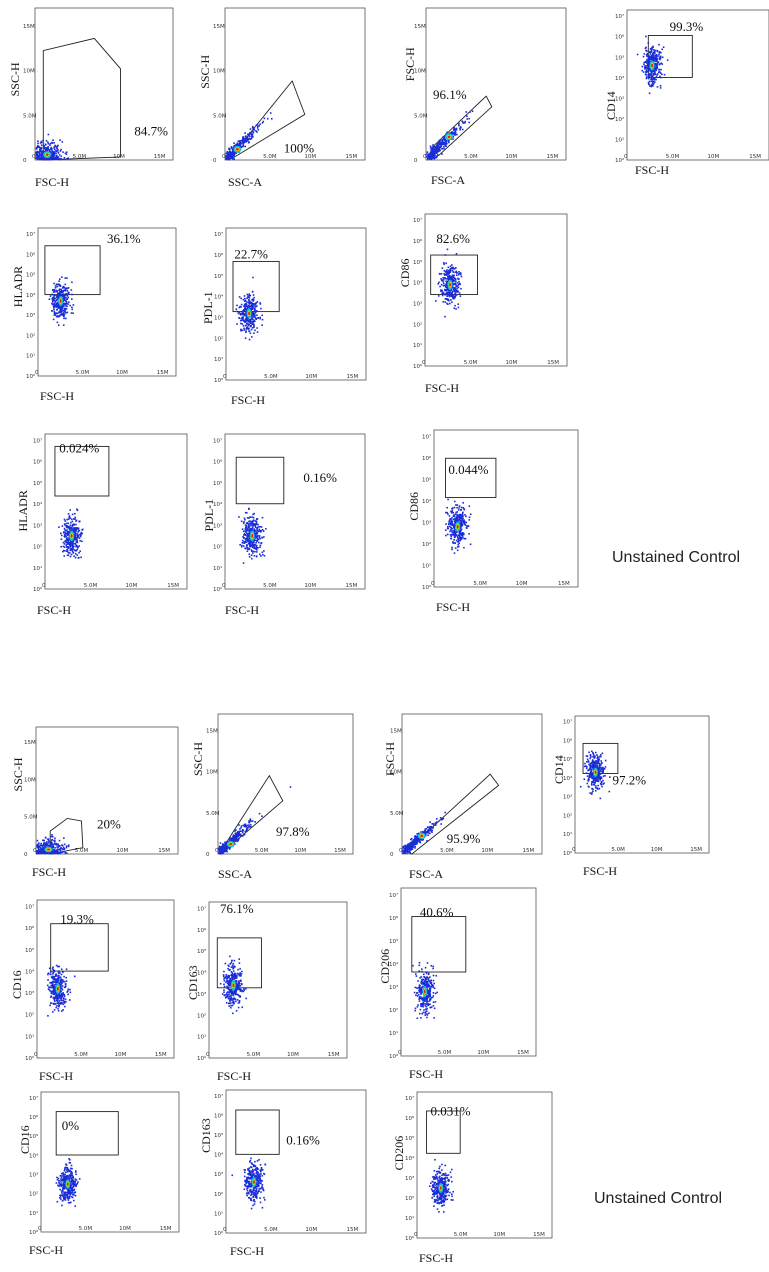  What do you see at coordinates (151, 131) in the screenshot?
I see `gate-percentage-label: 84.7%` at bounding box center [151, 131].